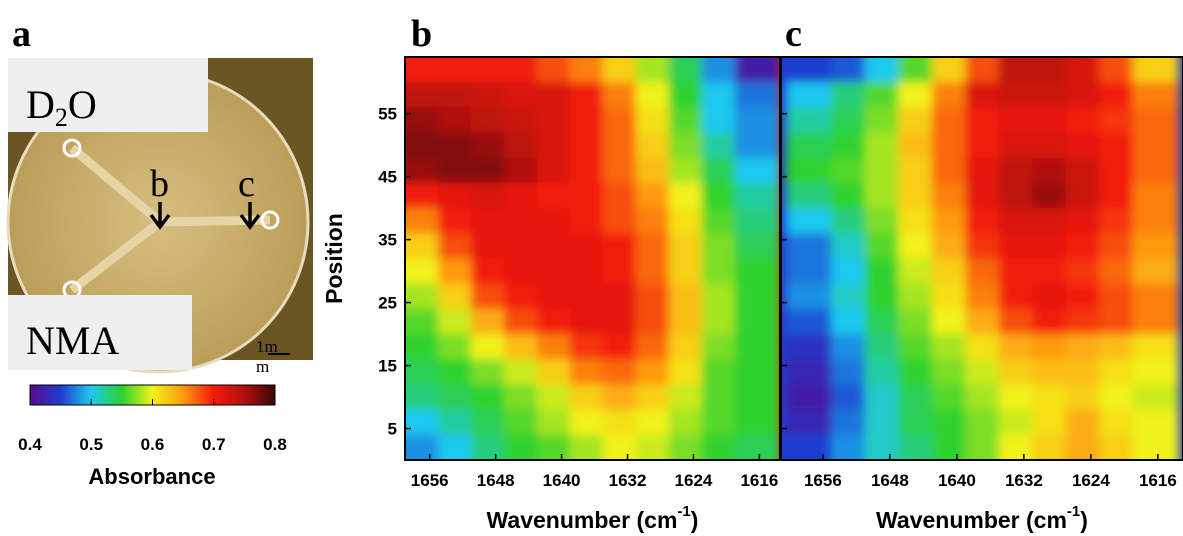 The image size is (1183, 536). I want to click on arrow-label: c, so click(246, 184).